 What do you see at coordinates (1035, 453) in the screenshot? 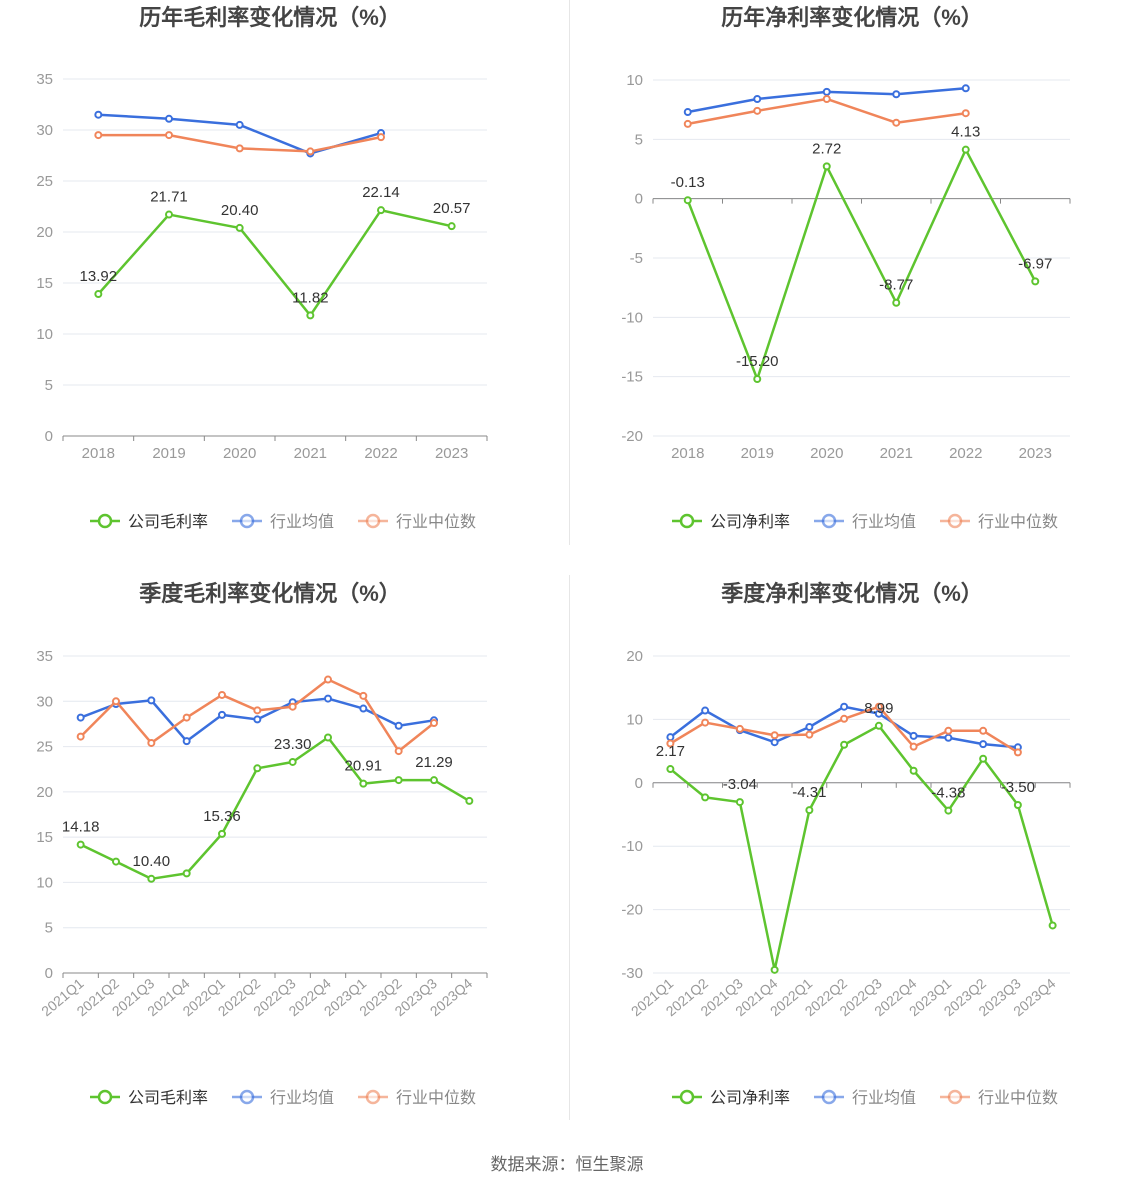
I see `annual-net-x-tick-label: 2023` at bounding box center [1035, 453].